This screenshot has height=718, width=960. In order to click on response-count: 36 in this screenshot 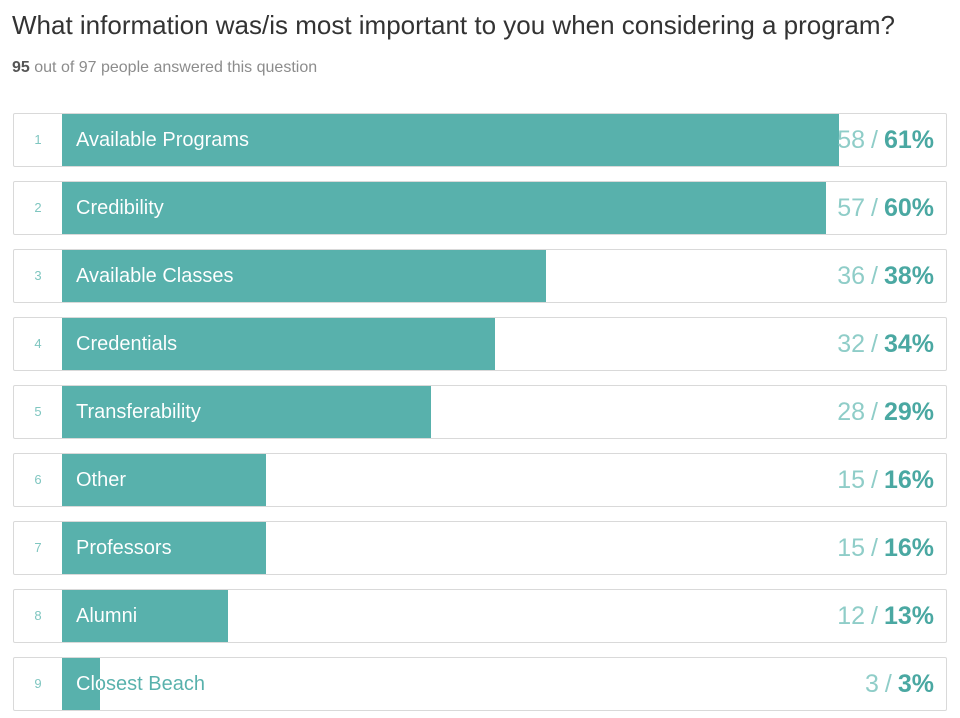, I will do `click(851, 276)`.